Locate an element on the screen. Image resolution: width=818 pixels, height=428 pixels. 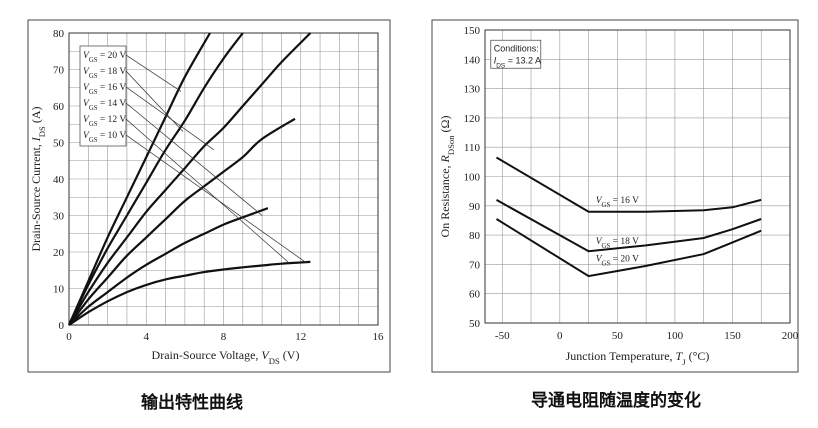
x-axis-label: Junction Temperature, TJ (°C) is located at coordinates (638, 358).